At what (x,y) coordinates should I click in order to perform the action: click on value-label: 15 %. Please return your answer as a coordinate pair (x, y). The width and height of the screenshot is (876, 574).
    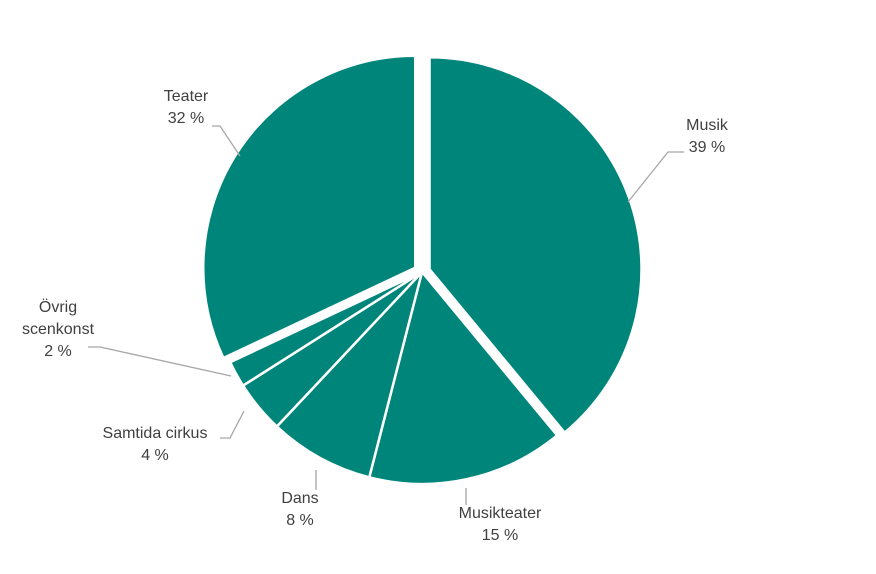
    Looking at the image, I should click on (500, 535).